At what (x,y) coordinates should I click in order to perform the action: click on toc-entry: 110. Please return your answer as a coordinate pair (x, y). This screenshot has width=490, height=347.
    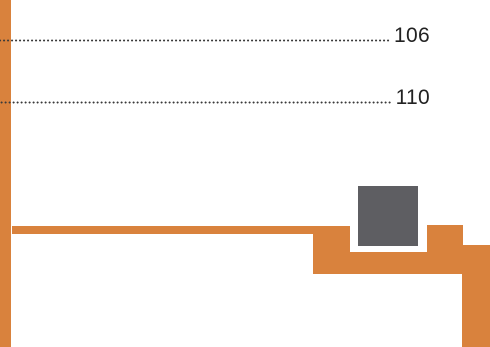
    Looking at the image, I should click on (215, 98).